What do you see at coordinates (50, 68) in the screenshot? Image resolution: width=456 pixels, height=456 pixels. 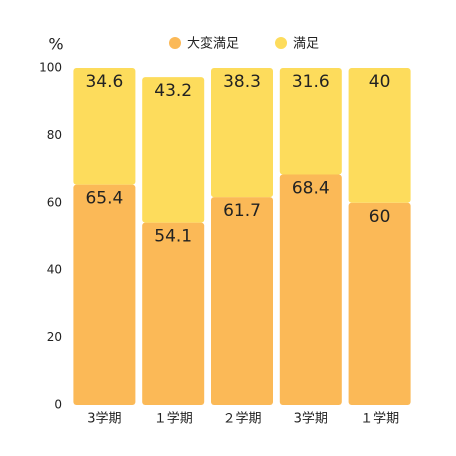 I see `y-tick-label: 100` at bounding box center [50, 68].